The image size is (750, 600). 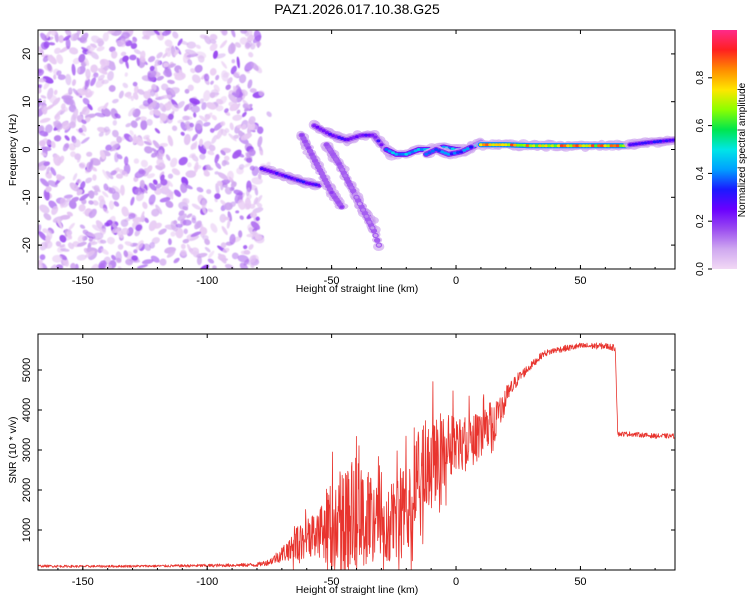 What do you see at coordinates (332, 582) in the screenshot?
I see `snr-x-tick-label: -50` at bounding box center [332, 582].